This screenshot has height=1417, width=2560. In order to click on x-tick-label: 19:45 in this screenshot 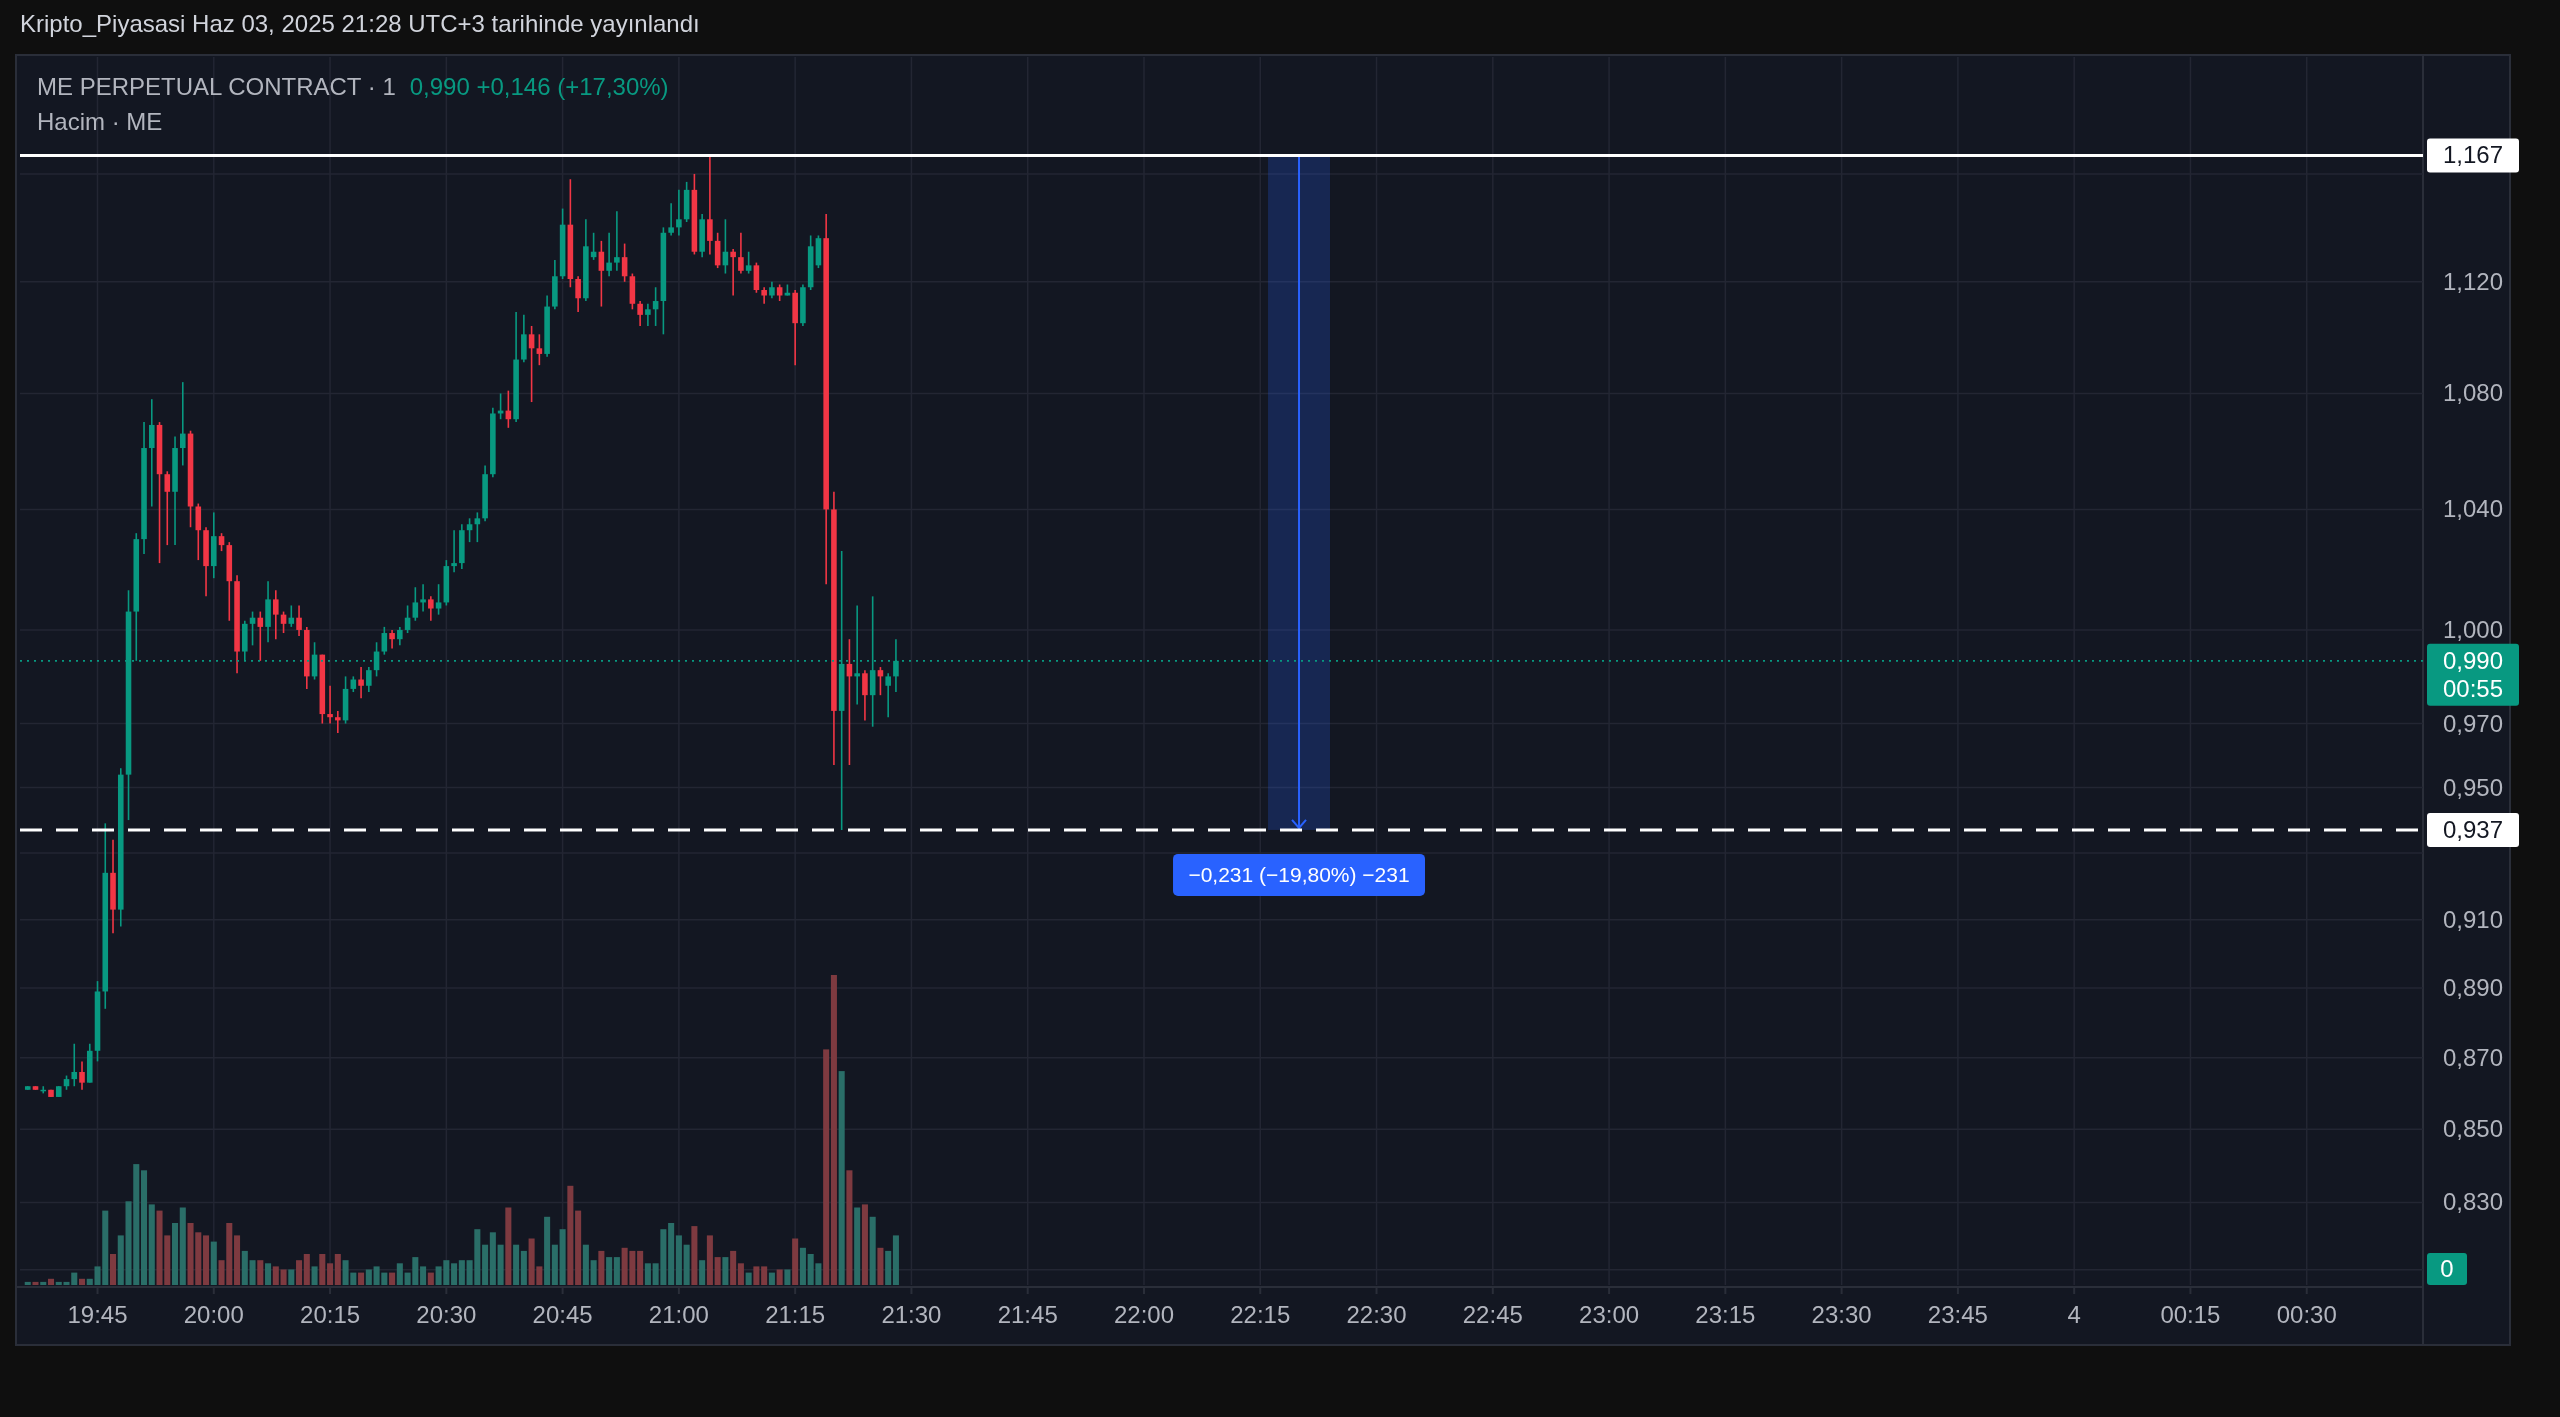, I will do `click(97, 1314)`.